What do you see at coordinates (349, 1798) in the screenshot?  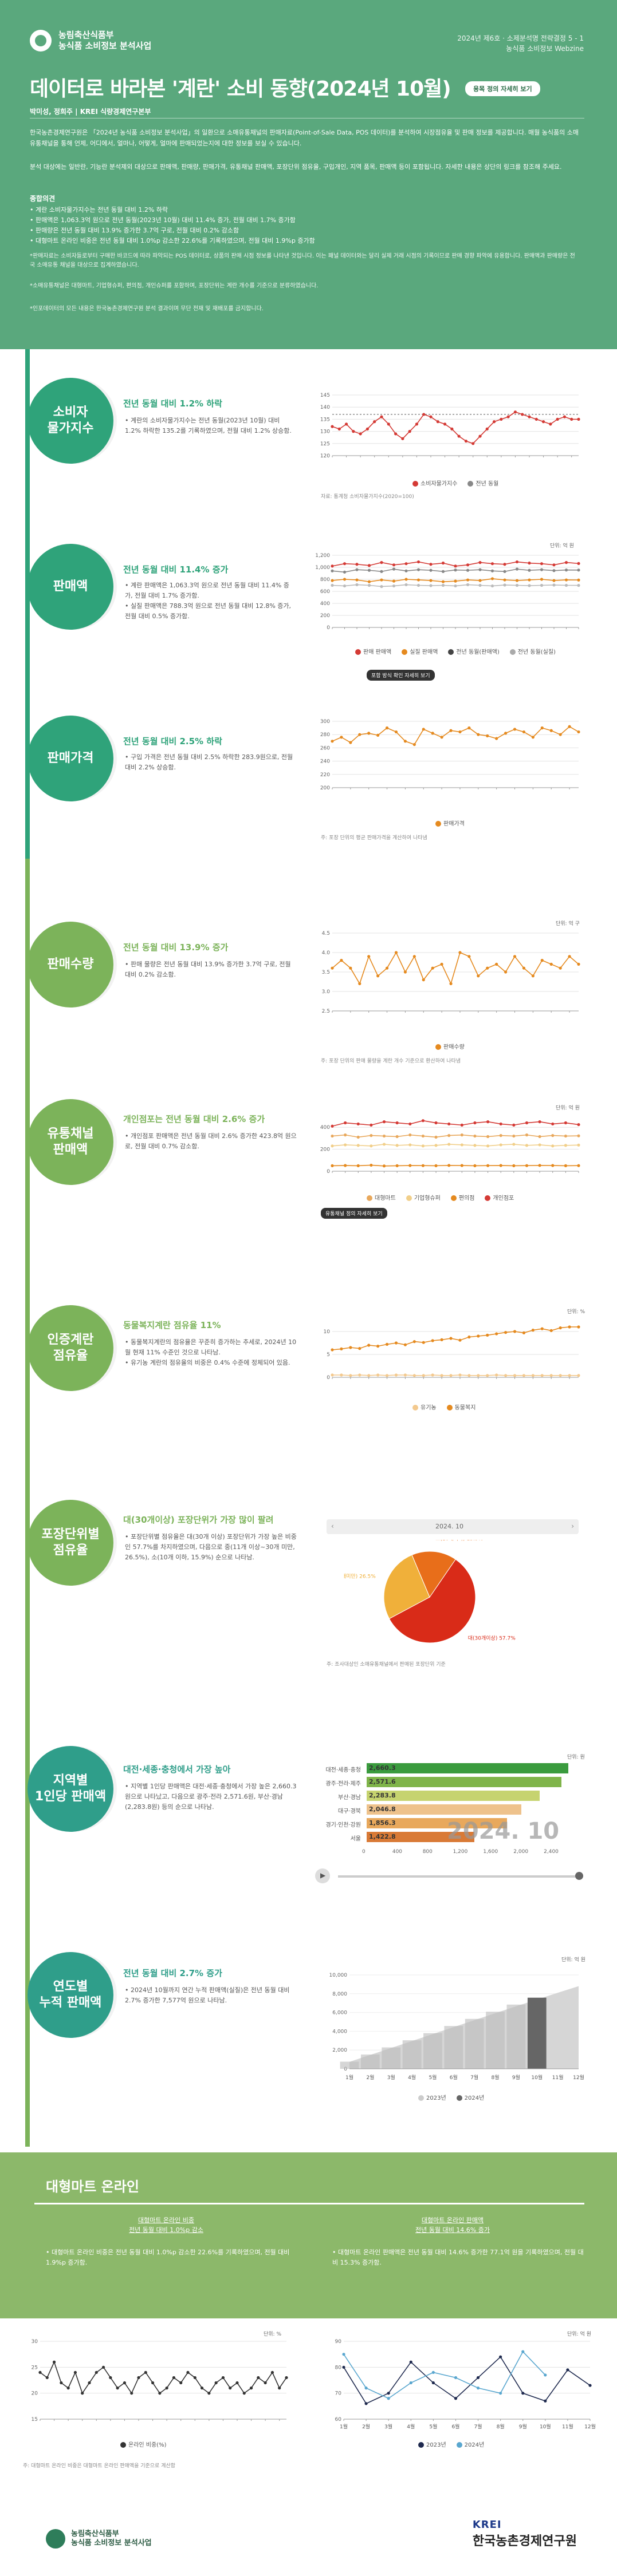 I see `bar-label: 부산·경남` at bounding box center [349, 1798].